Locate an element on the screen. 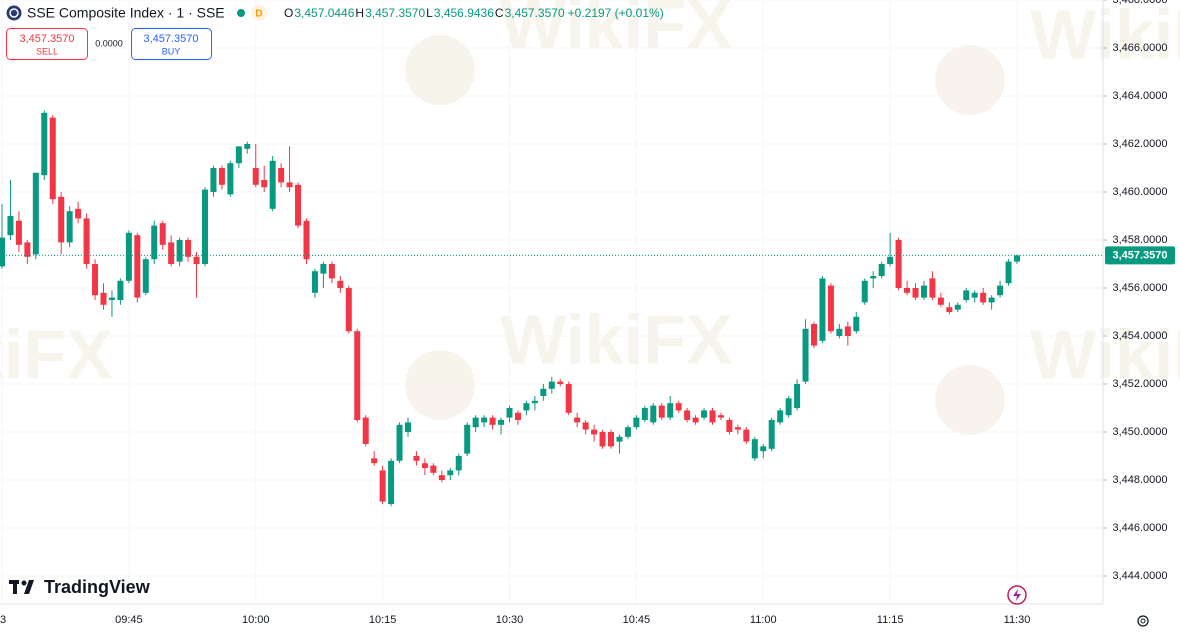 This screenshot has width=1180, height=640. watermark-logo is located at coordinates (440, 70).